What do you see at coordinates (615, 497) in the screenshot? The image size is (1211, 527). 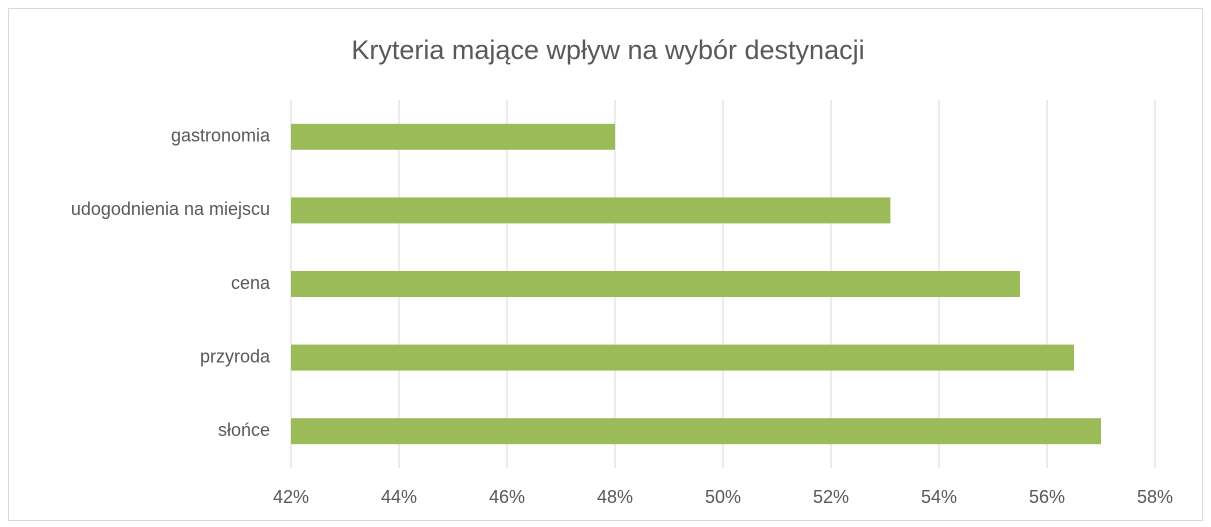 I see `x-tick-label: 48%` at bounding box center [615, 497].